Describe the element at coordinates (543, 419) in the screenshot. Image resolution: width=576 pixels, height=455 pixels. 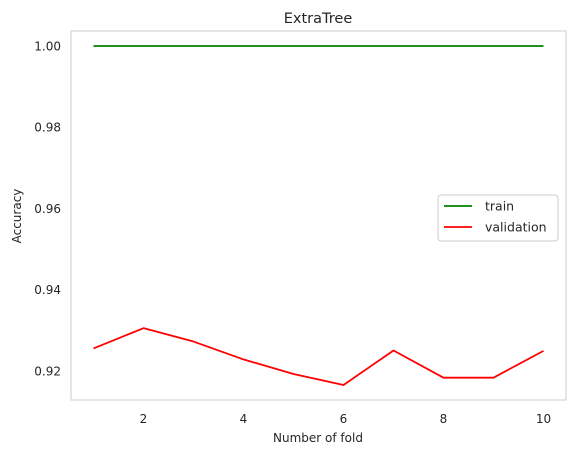
I see `x-tick-label: 10` at that location.